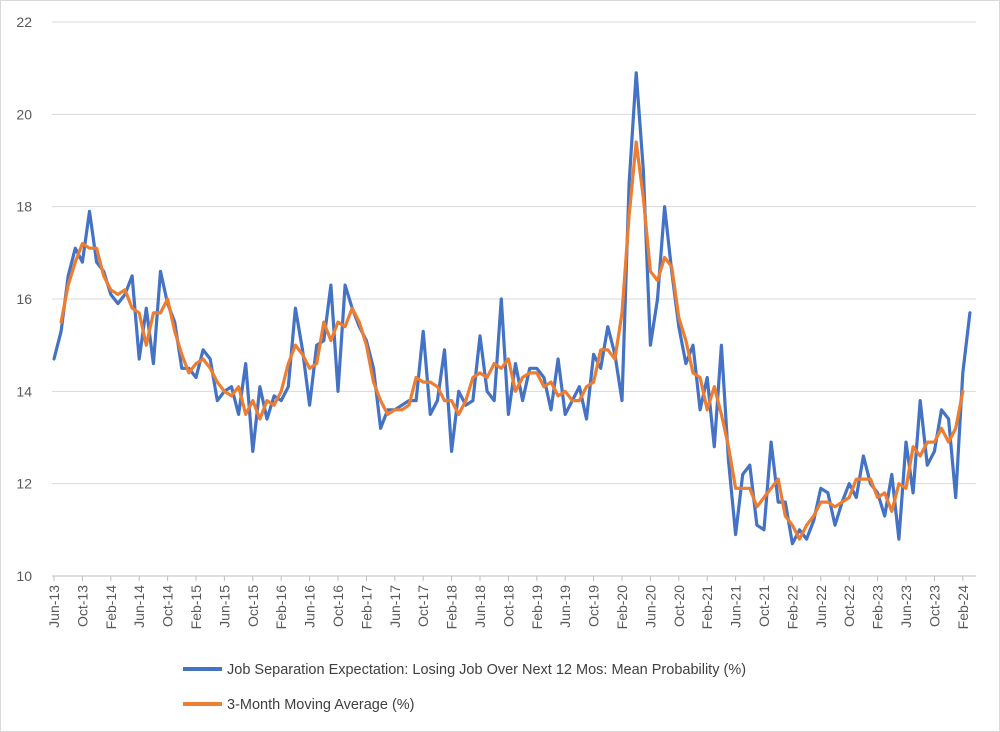 The image size is (1000, 732). I want to click on x-tick-label: Jun-23, so click(906, 606).